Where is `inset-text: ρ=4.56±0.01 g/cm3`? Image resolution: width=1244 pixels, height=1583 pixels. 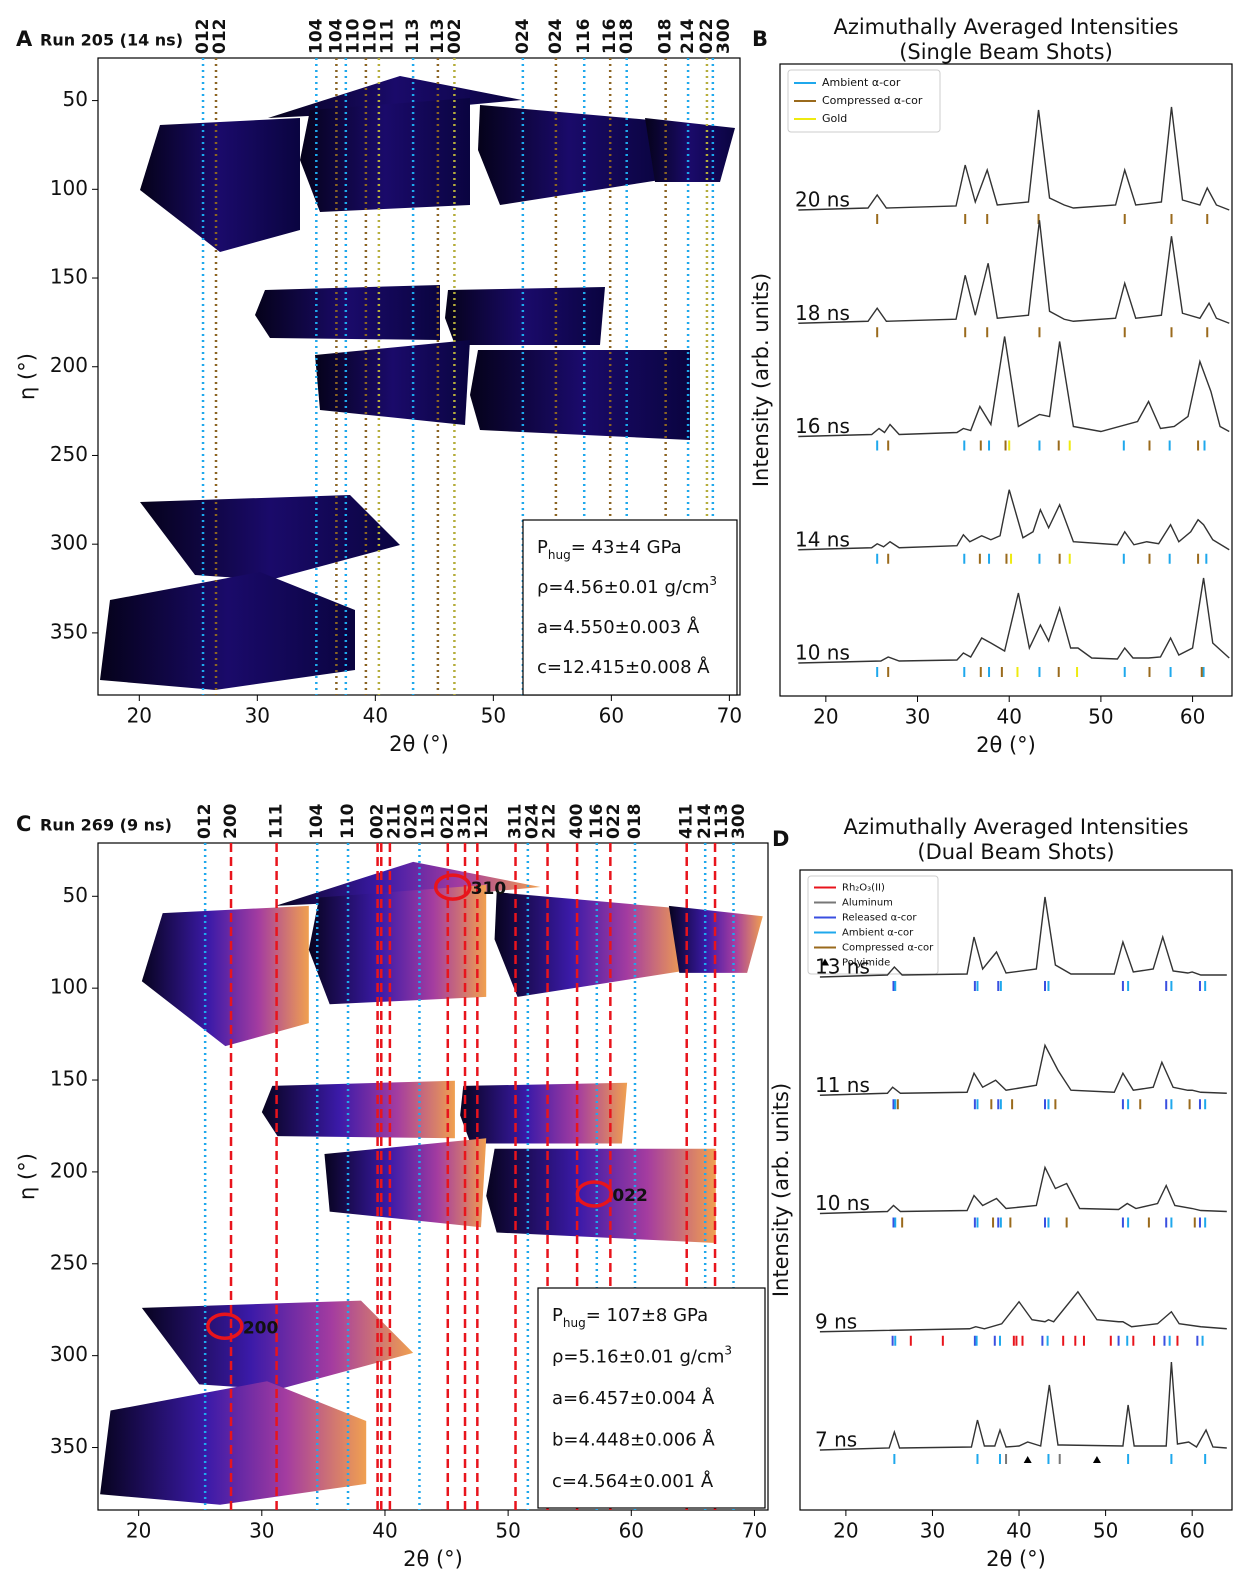 inset-text: ρ=4.56±0.01 g/cm3 is located at coordinates (627, 586).